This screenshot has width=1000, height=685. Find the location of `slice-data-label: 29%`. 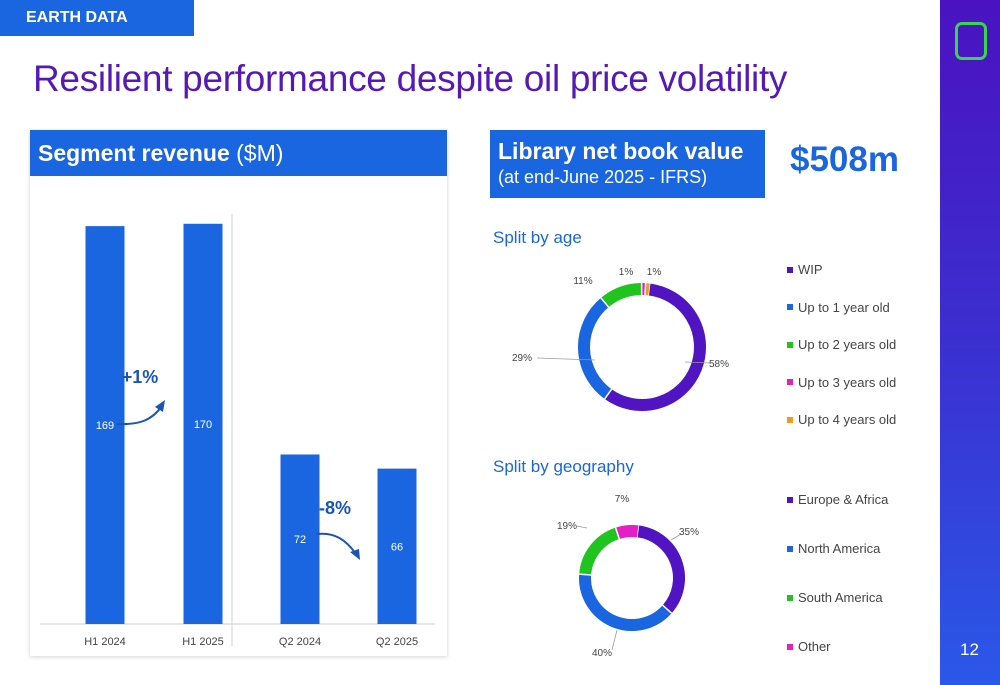

slice-data-label: 29% is located at coordinates (522, 358).